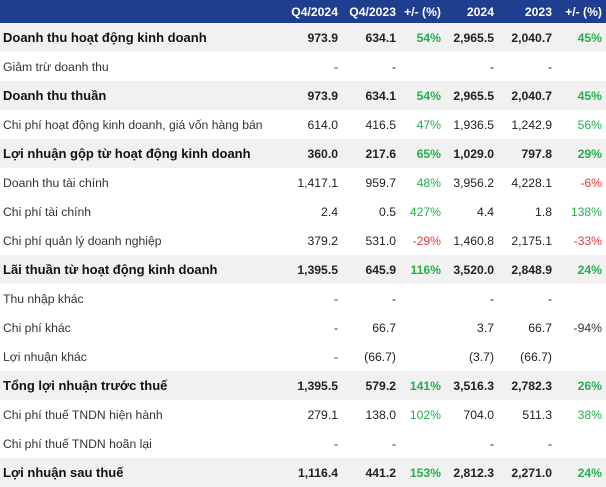  Describe the element at coordinates (540, 327) in the screenshot. I see `cell-2023: 66.7` at that location.